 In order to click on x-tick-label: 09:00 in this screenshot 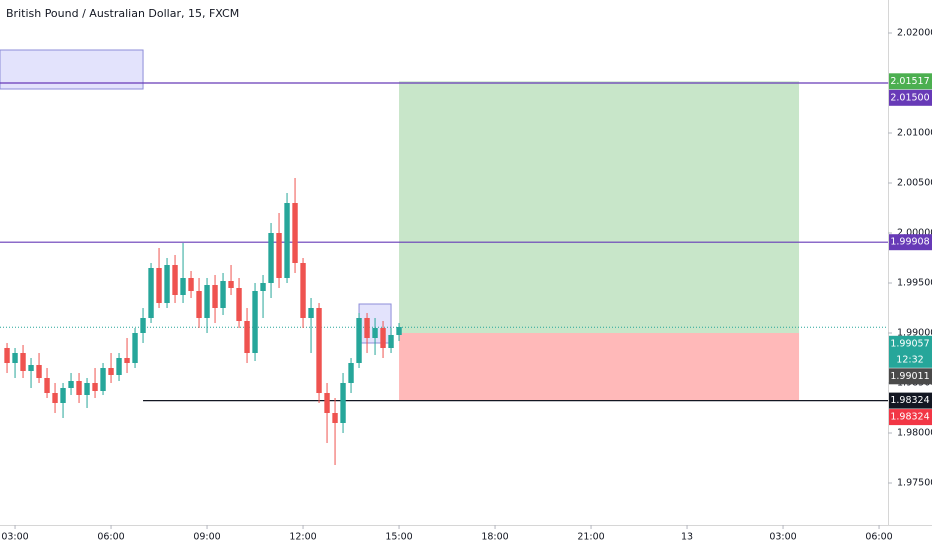, I will do `click(206, 537)`.